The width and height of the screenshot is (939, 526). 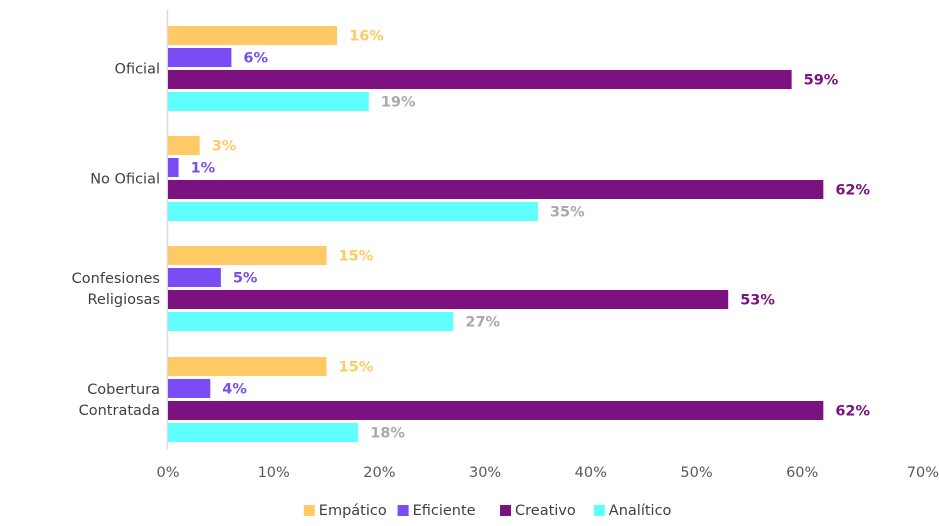 What do you see at coordinates (852, 412) in the screenshot?
I see `data-label-creativo-3: 62%` at bounding box center [852, 412].